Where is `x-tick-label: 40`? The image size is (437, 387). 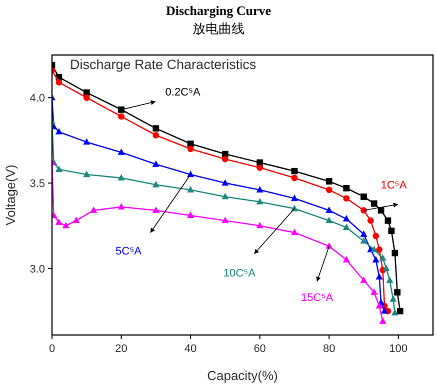 x-tick-label: 40 is located at coordinates (190, 349).